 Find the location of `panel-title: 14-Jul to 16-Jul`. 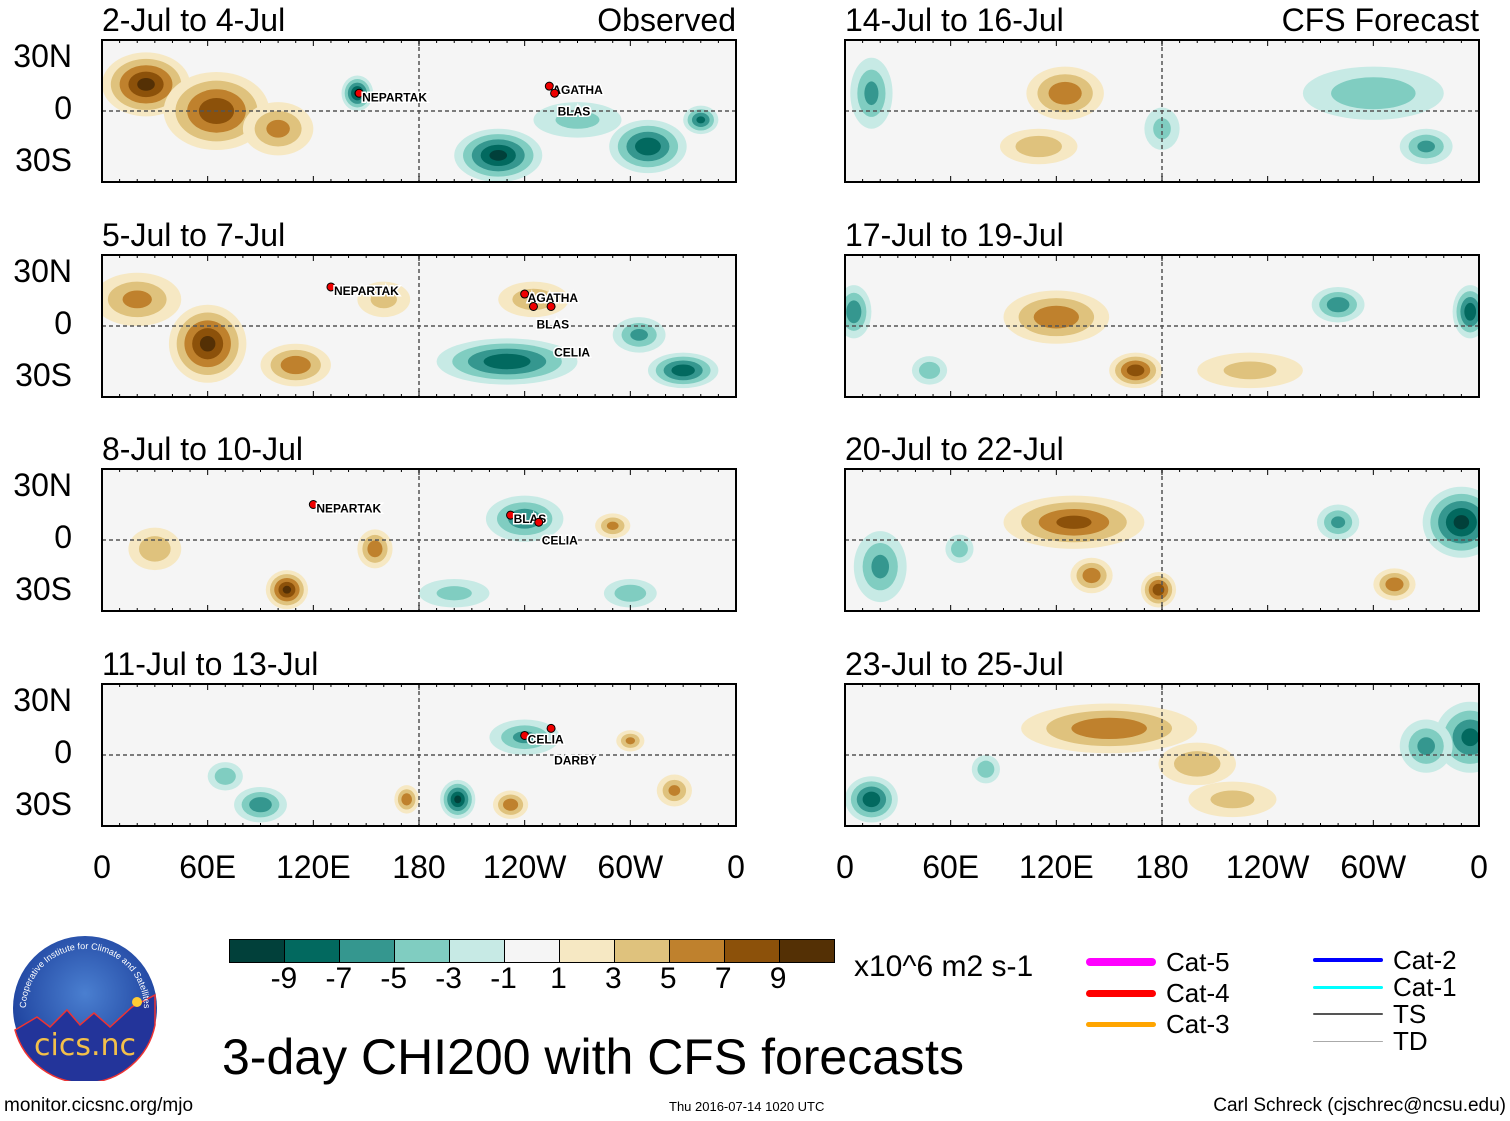

panel-title: 14-Jul to 16-Jul is located at coordinates (954, 20).